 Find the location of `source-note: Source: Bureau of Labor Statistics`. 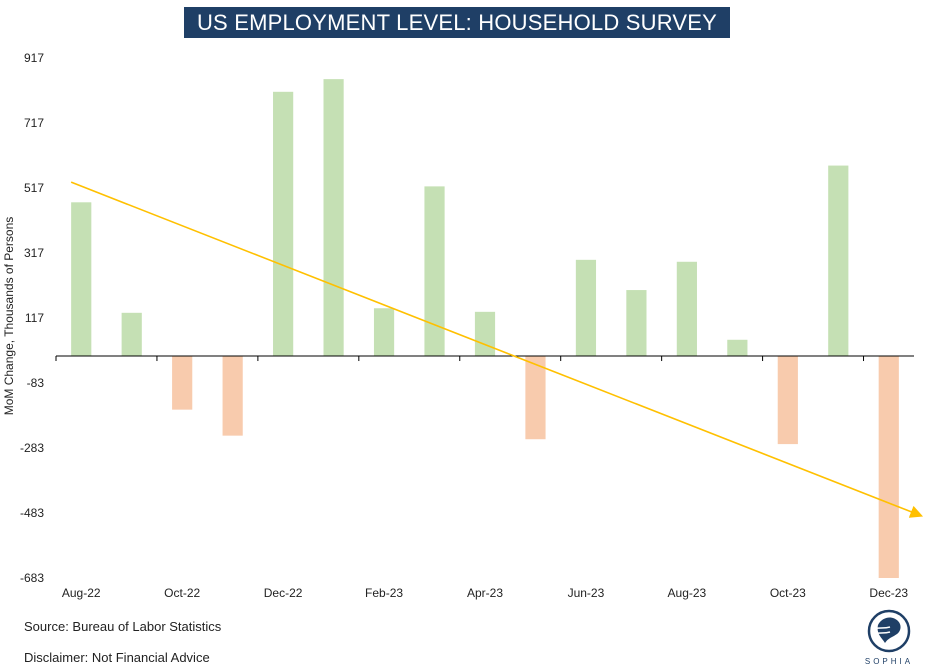

source-note: Source: Bureau of Labor Statistics is located at coordinates (123, 626).